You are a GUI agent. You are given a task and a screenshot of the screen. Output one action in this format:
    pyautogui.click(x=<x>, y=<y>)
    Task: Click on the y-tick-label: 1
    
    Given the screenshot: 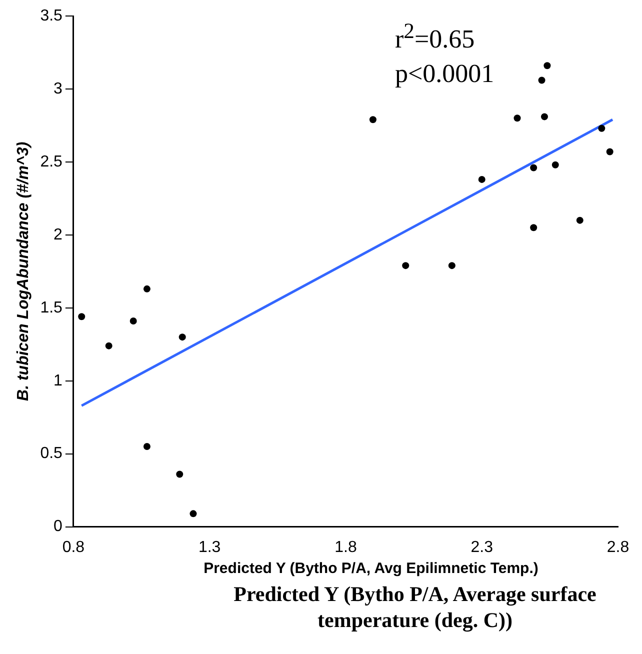 What is the action you would take?
    pyautogui.click(x=58, y=381)
    